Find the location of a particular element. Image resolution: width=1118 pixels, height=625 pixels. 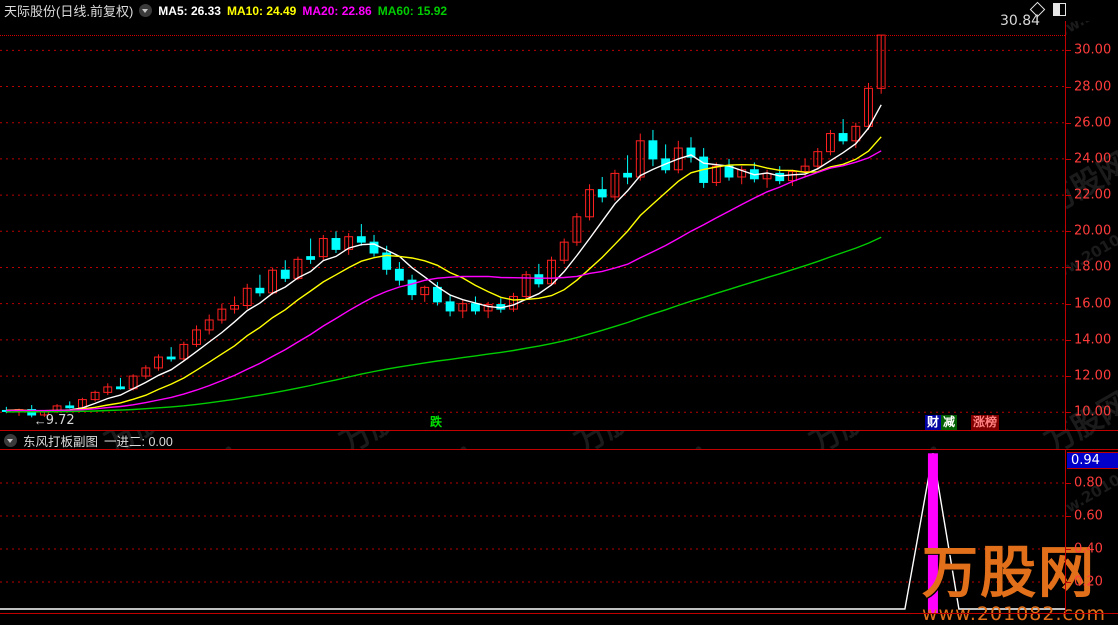

indicator-current-value: 0.94 is located at coordinates (1092, 460).